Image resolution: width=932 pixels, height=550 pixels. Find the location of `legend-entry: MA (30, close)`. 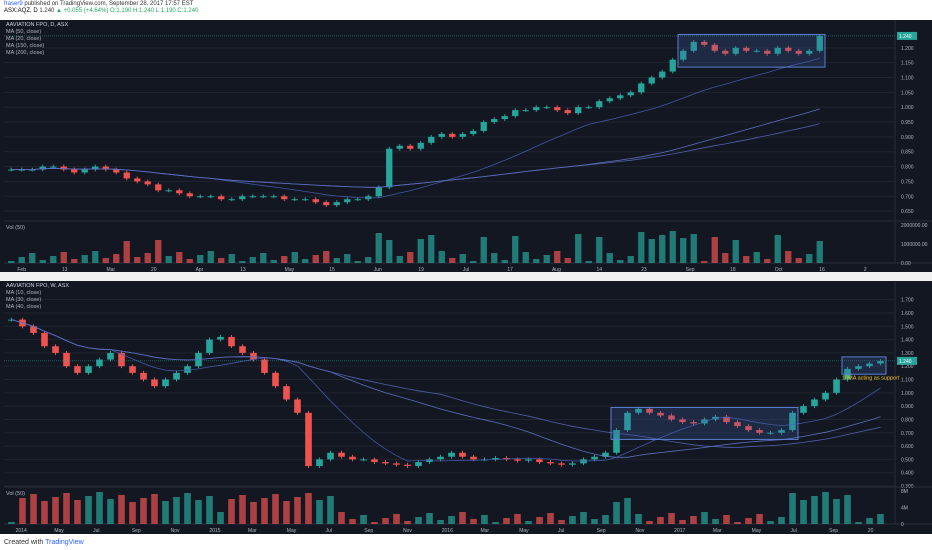

legend-entry: MA (30, close) is located at coordinates (23, 300).